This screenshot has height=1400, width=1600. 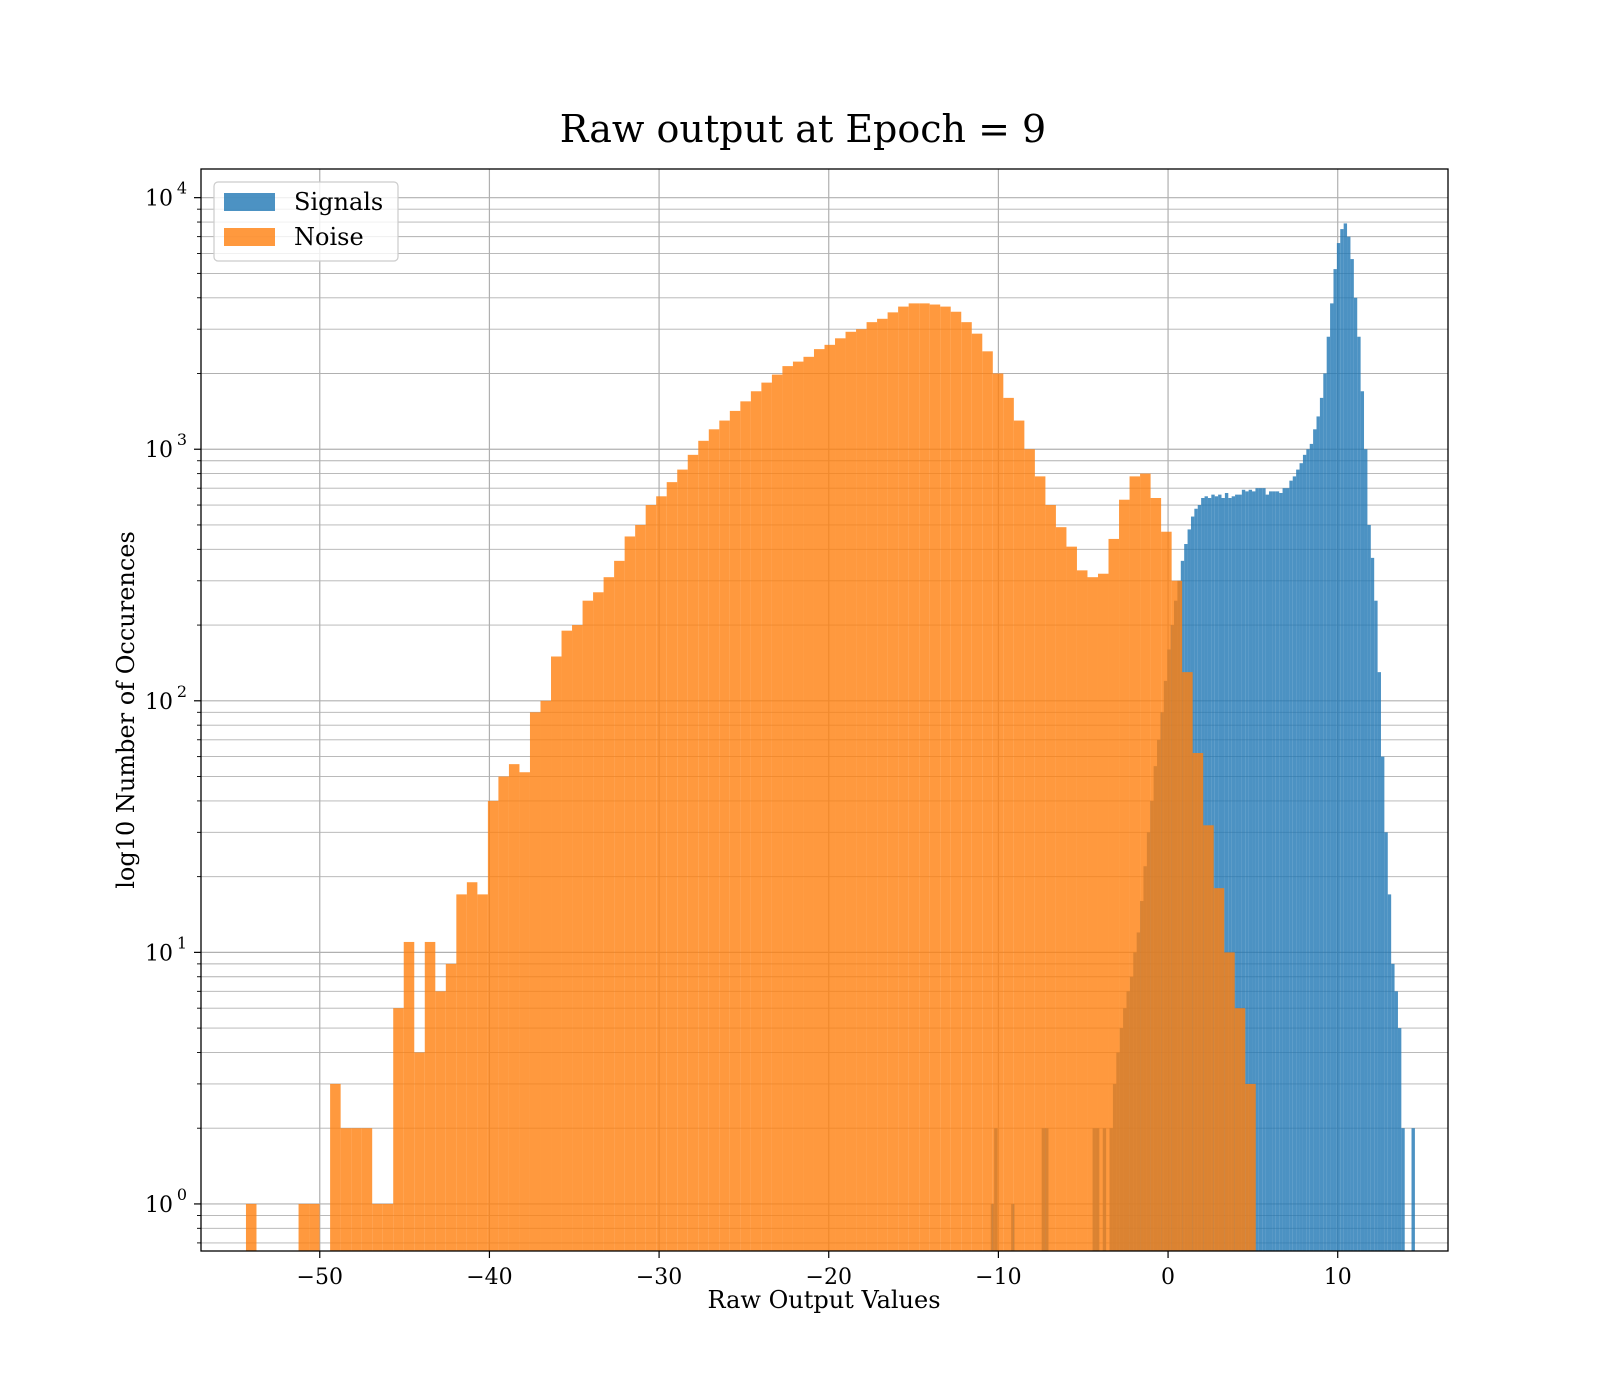 I want to click on x-tick-label: −30, so click(x=659, y=1277).